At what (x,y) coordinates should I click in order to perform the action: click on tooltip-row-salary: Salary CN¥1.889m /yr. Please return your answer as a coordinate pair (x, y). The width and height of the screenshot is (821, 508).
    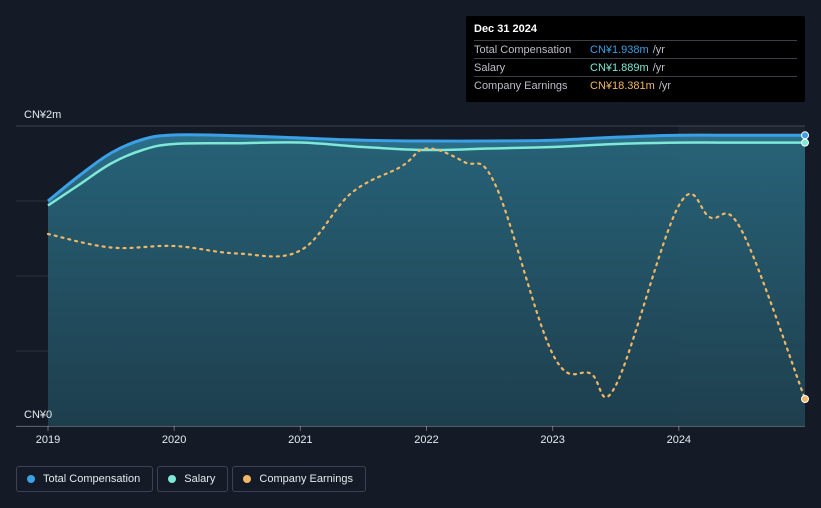
    Looking at the image, I should click on (635, 67).